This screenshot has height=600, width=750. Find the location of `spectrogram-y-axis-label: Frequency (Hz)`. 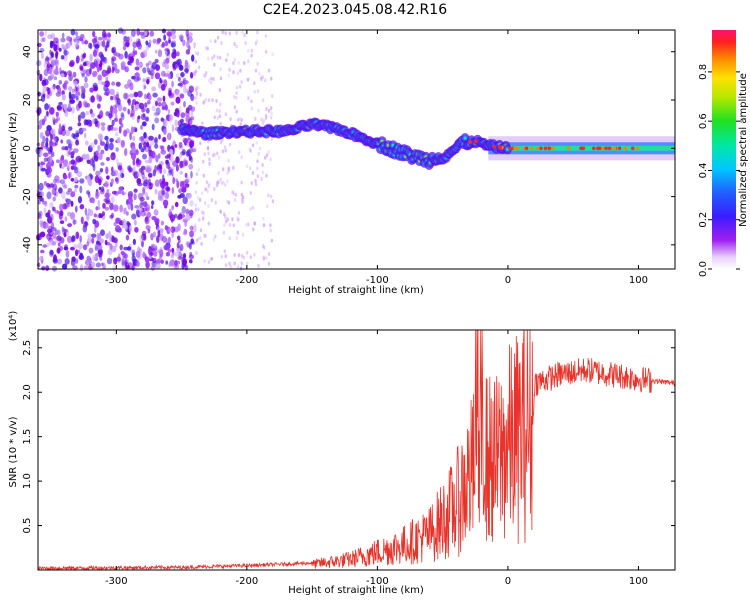

spectrogram-y-axis-label: Frequency (Hz) is located at coordinates (13, 150).